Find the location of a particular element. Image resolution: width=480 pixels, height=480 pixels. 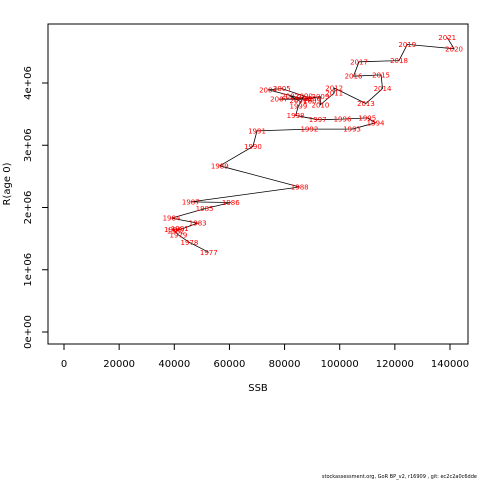

year-label-2001: 2001 is located at coordinates (298, 101).